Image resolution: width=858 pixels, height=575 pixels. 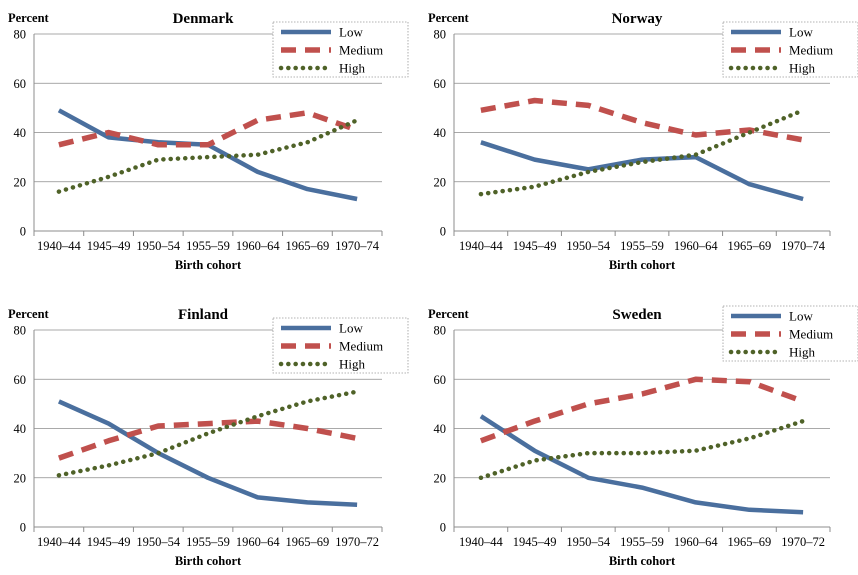 What do you see at coordinates (203, 19) in the screenshot?
I see `chart-title: Denmark` at bounding box center [203, 19].